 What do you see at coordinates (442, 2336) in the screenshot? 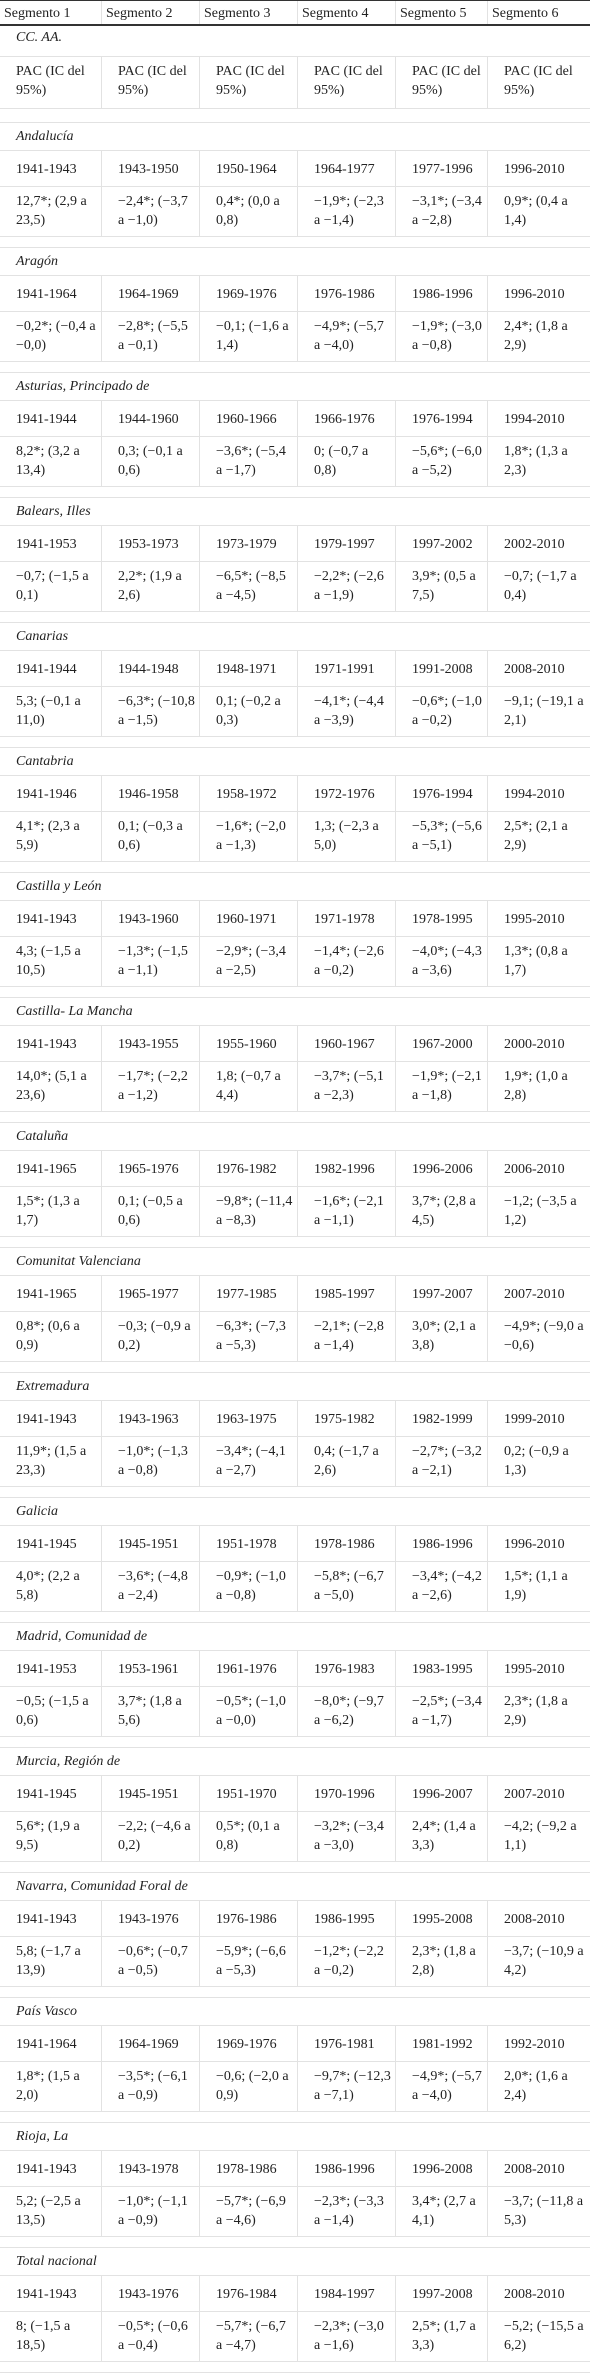
I see `value-cell: 2,5*; (1,7 a 3,3)` at bounding box center [442, 2336].